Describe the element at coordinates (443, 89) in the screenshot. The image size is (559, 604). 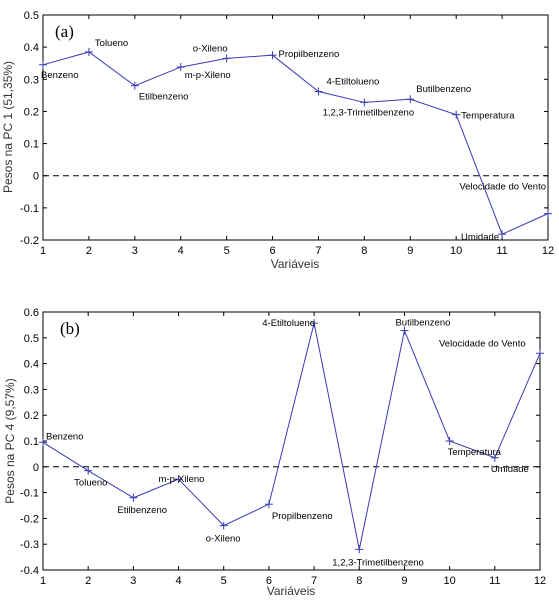
I see `point-label: Butilbenzeno` at that location.